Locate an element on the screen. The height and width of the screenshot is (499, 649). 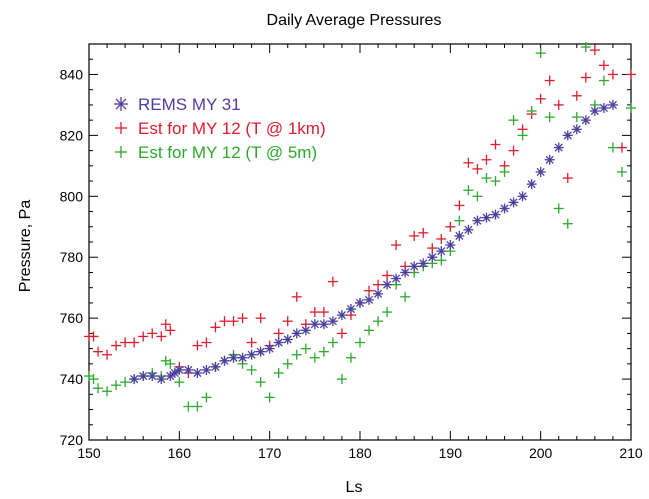
y-axis-label: Pressure, Pa is located at coordinates (25, 246).